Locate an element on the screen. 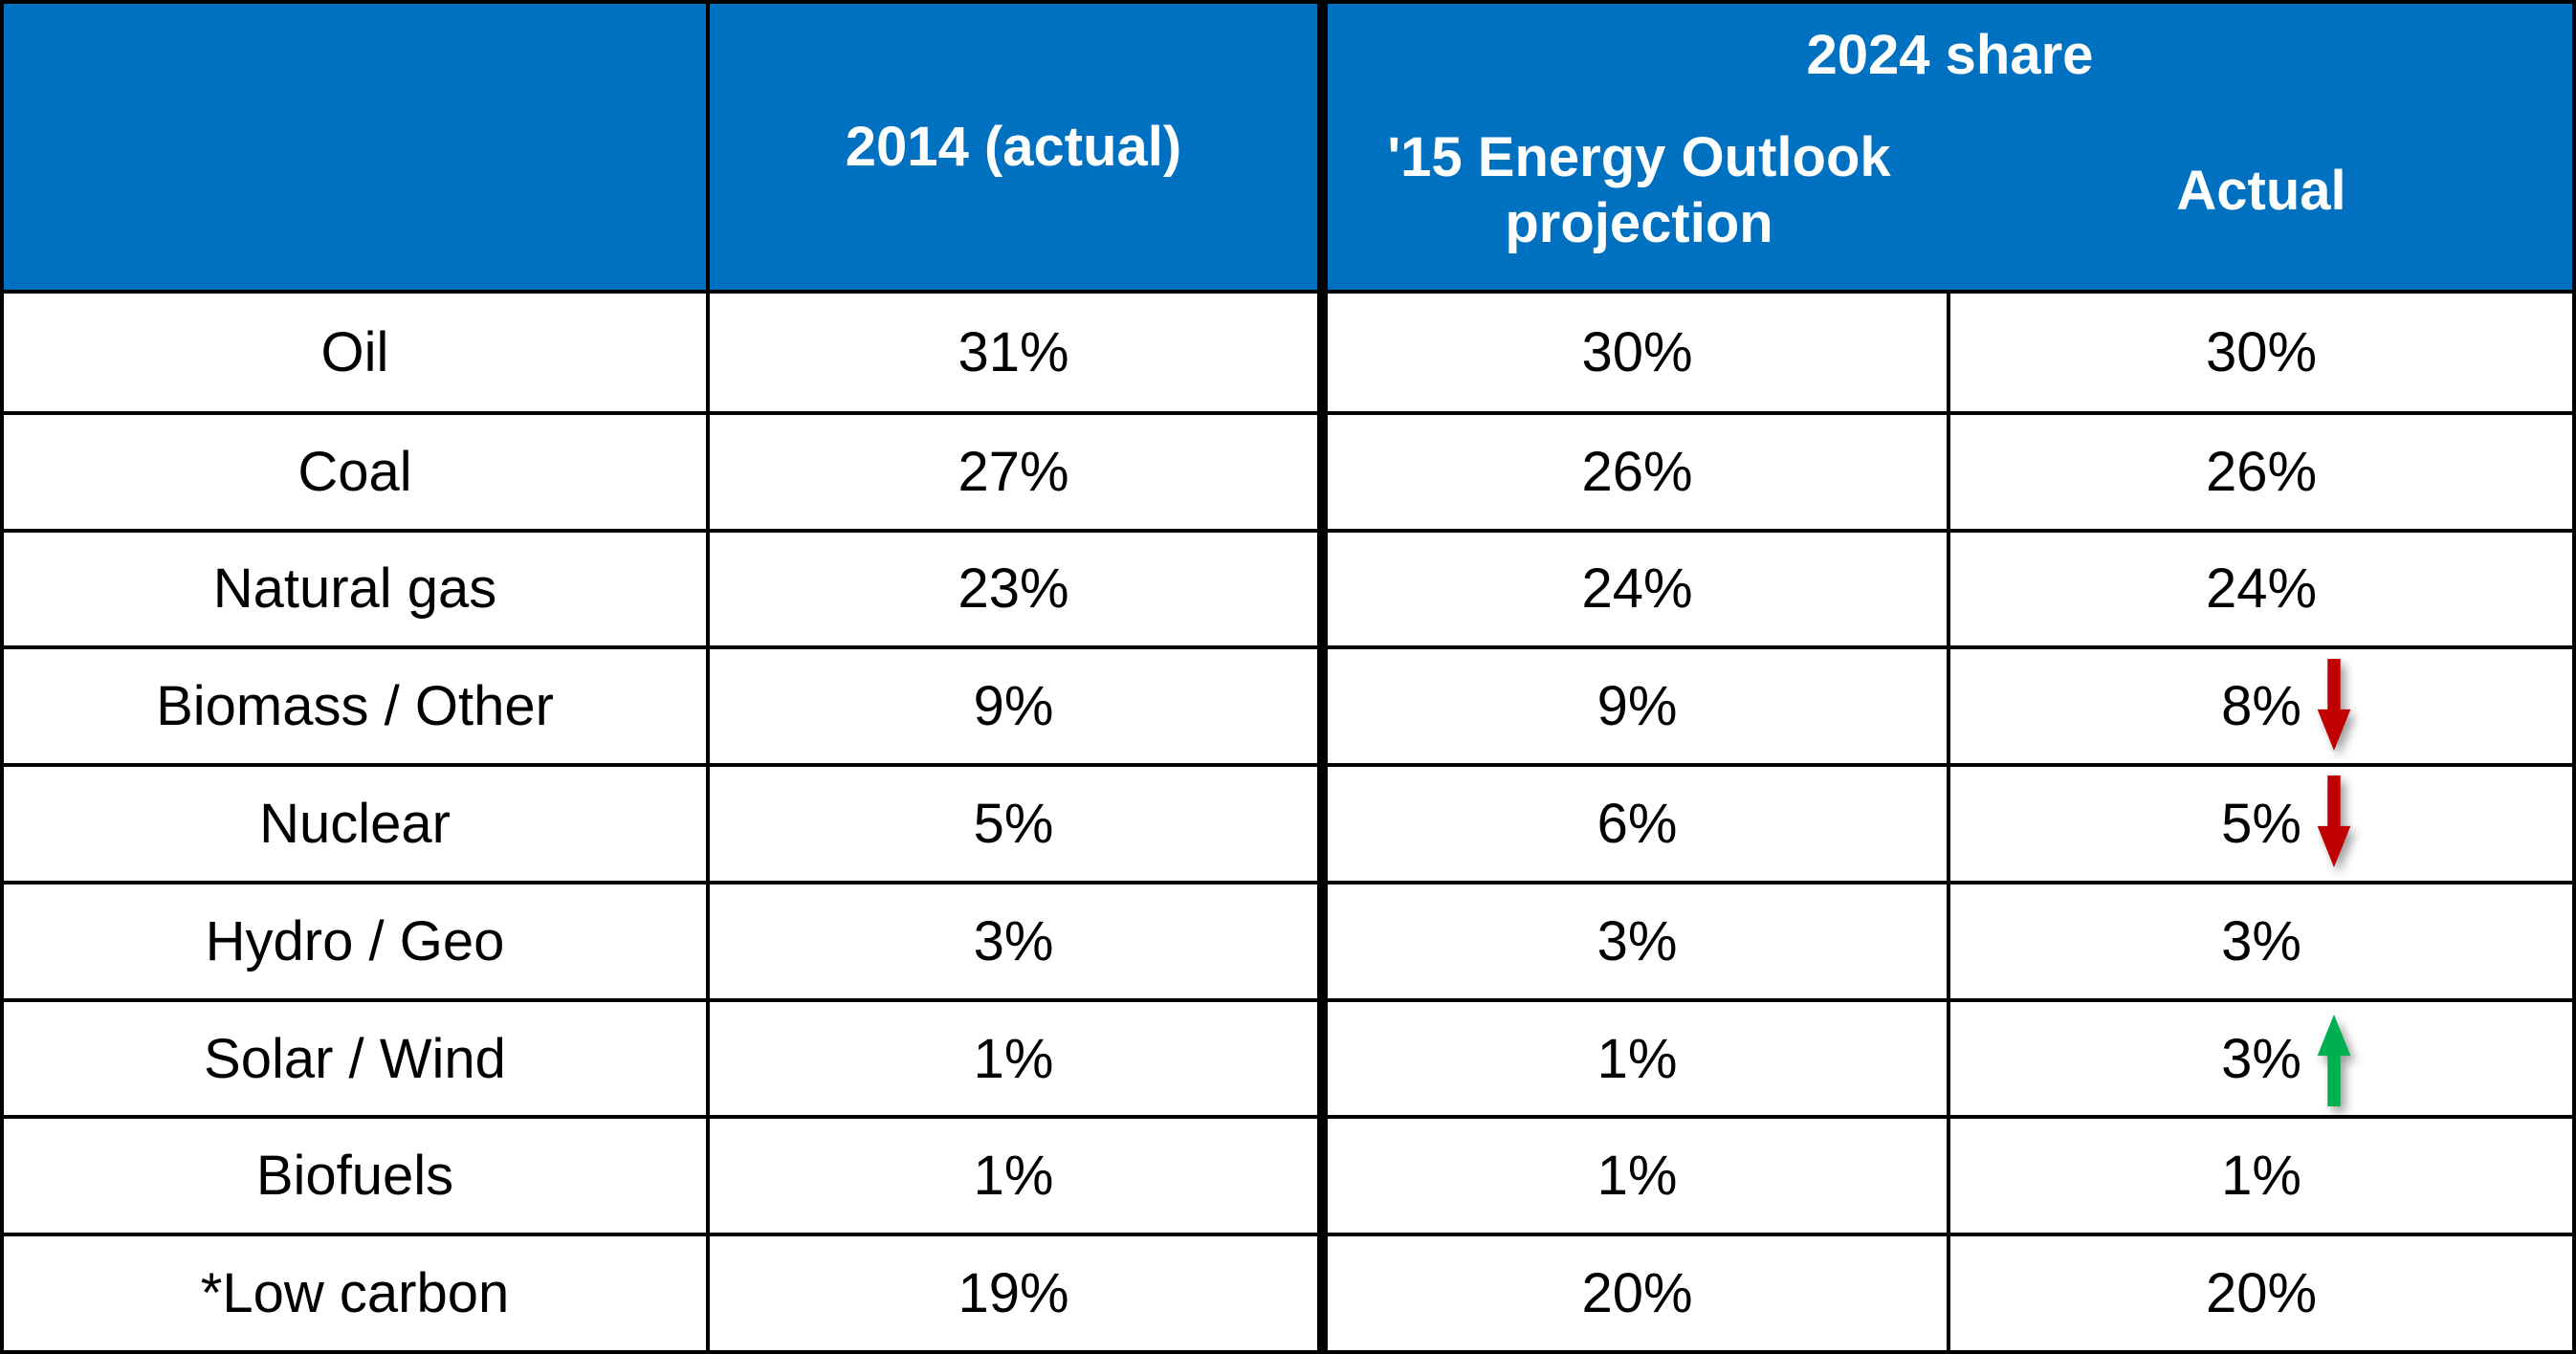  value-projection: 3% is located at coordinates (1637, 941).